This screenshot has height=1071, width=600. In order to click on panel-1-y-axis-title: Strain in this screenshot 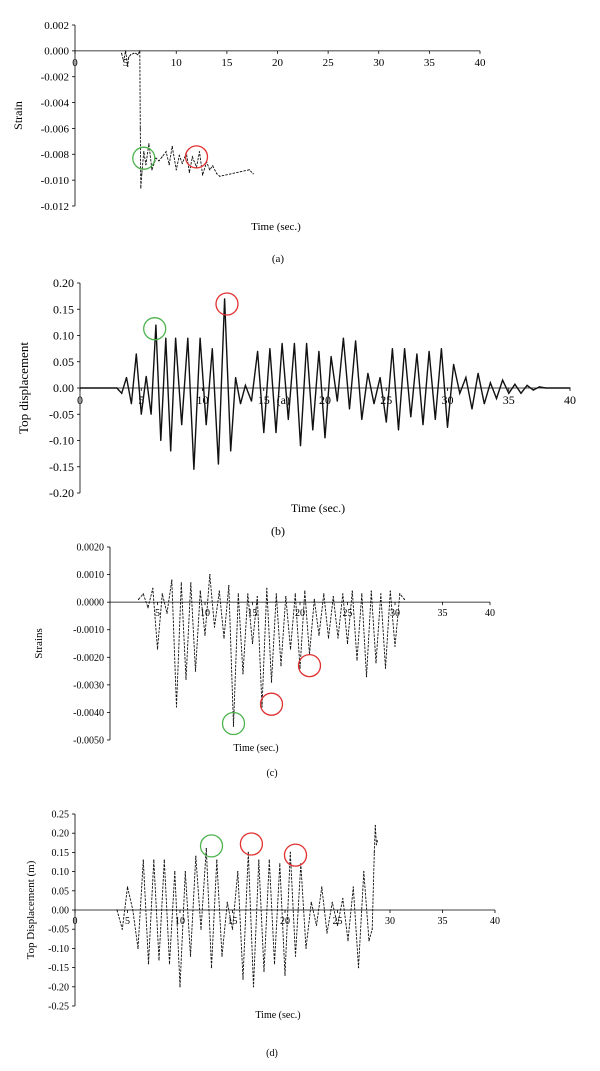, I will do `click(18, 115)`.